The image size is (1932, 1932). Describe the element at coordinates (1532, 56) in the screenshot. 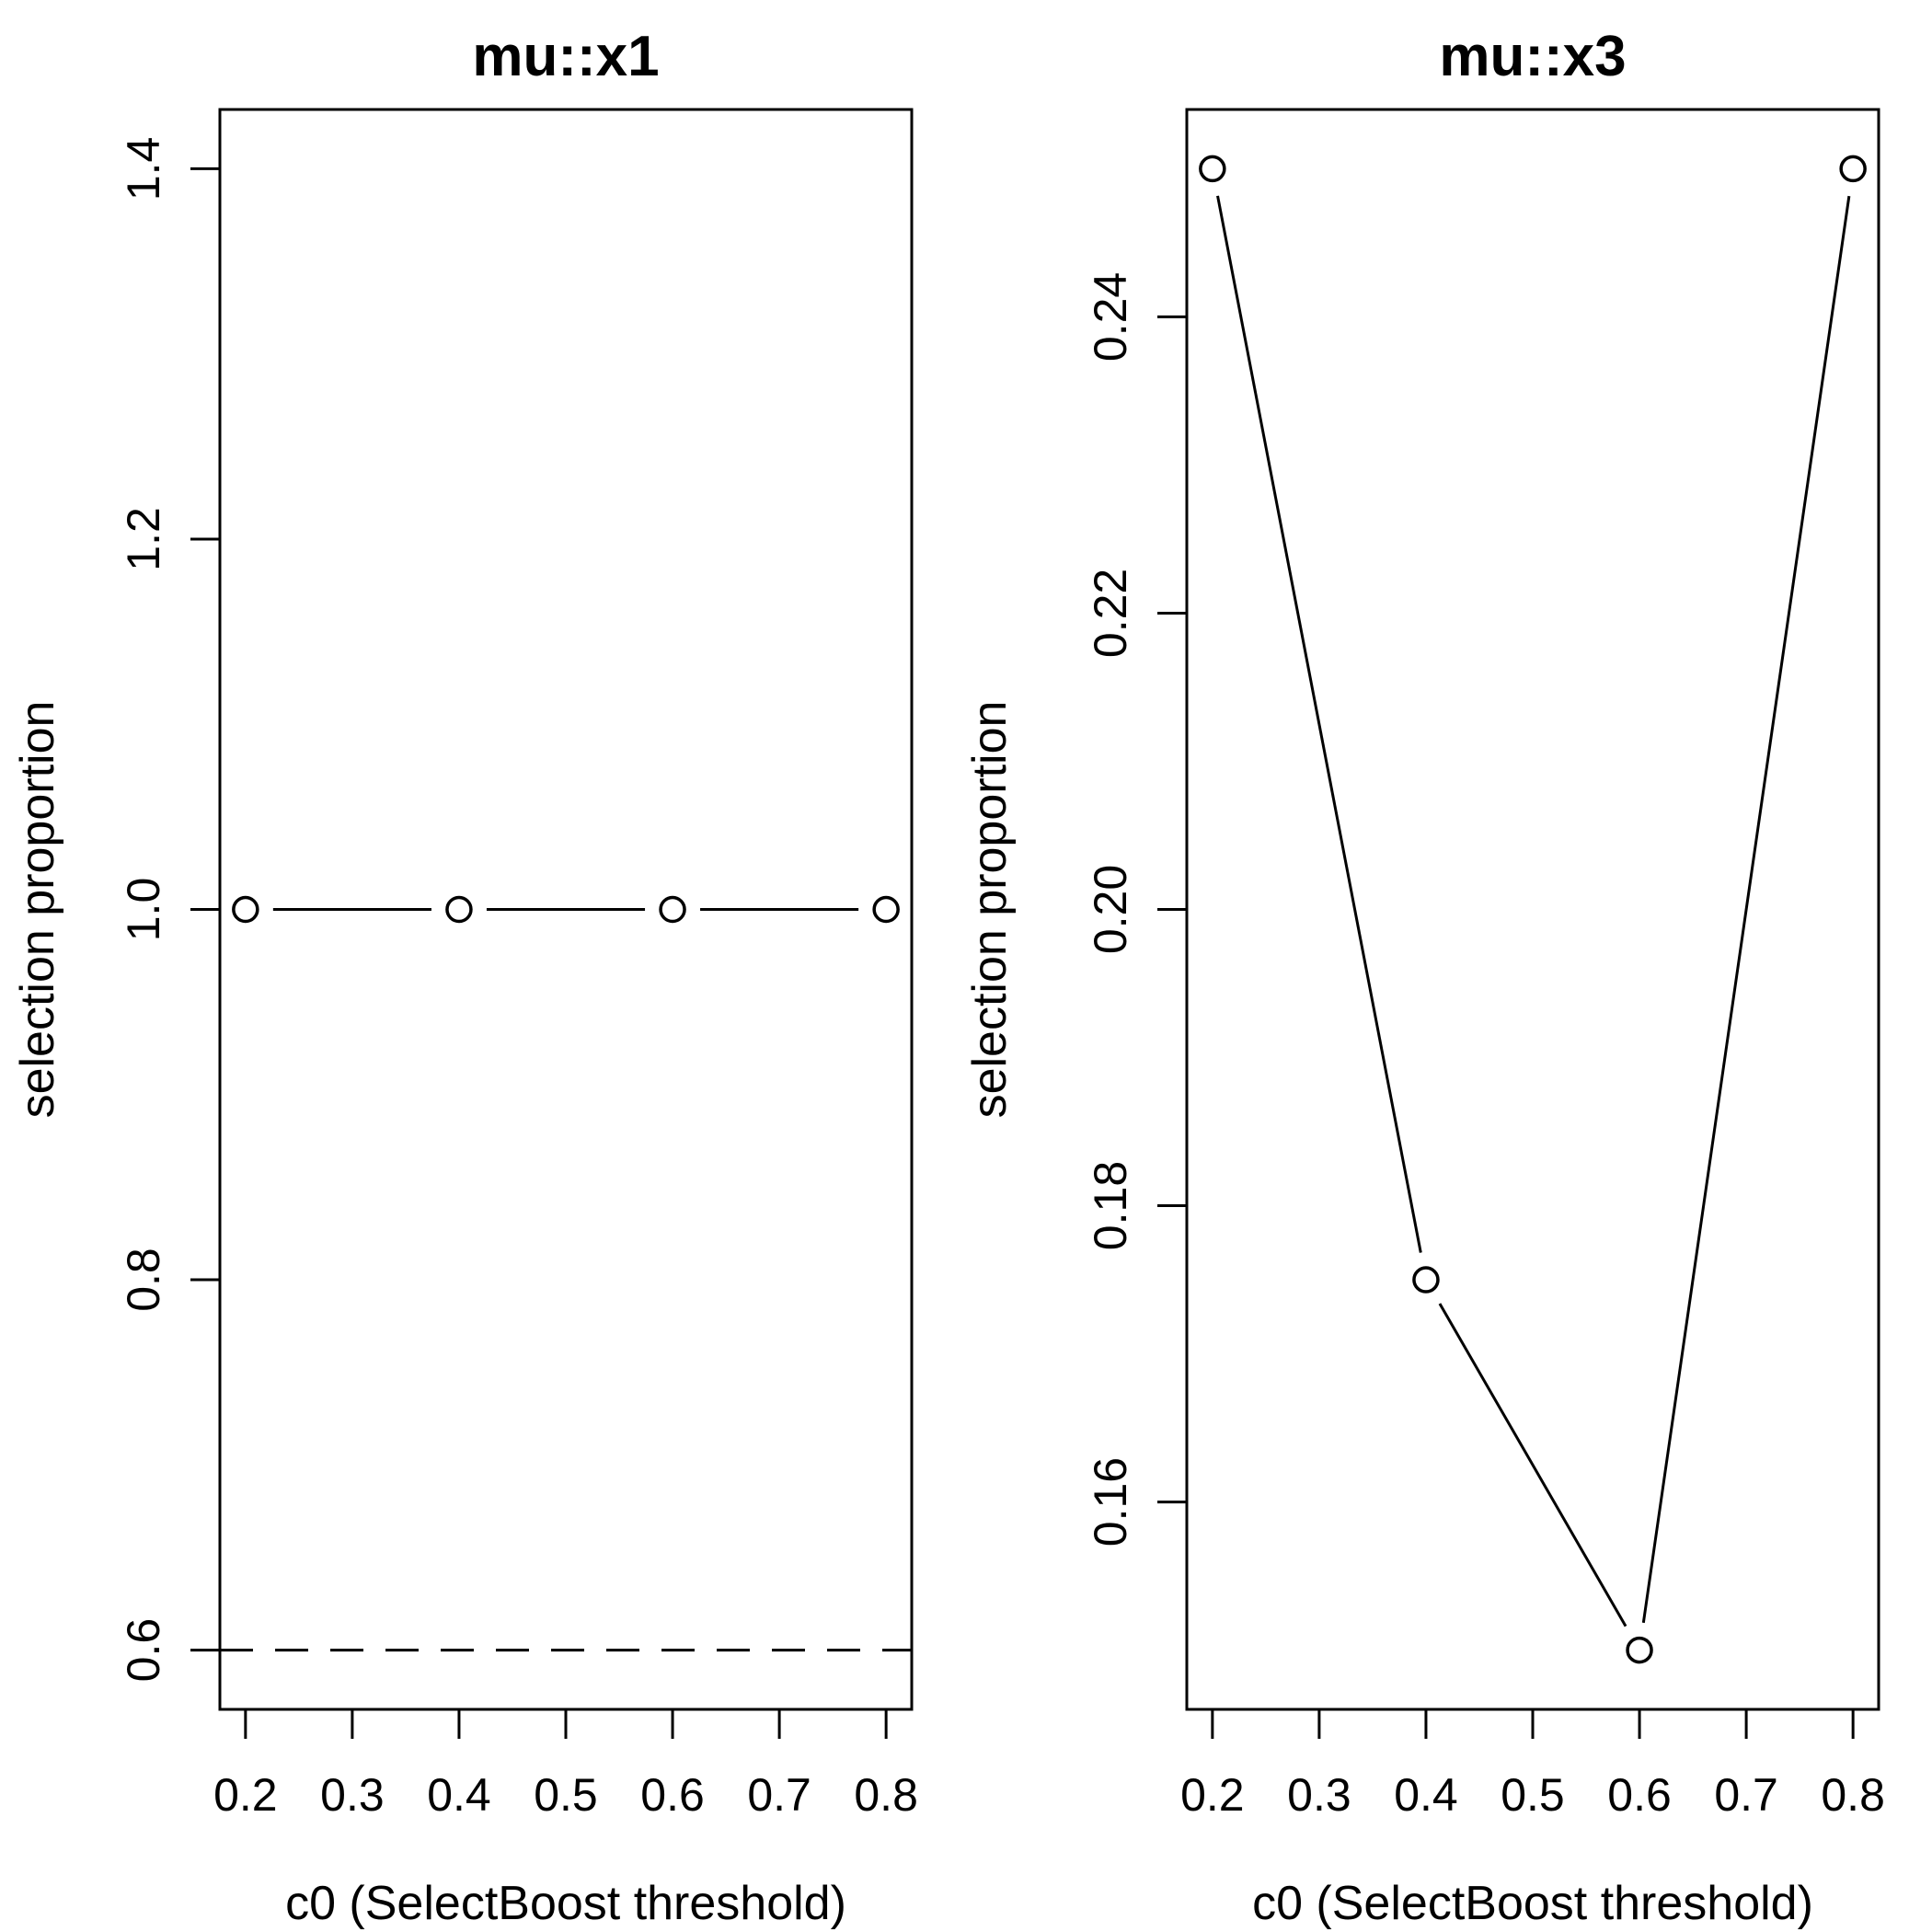

I see `plot-title: mu::x3` at that location.